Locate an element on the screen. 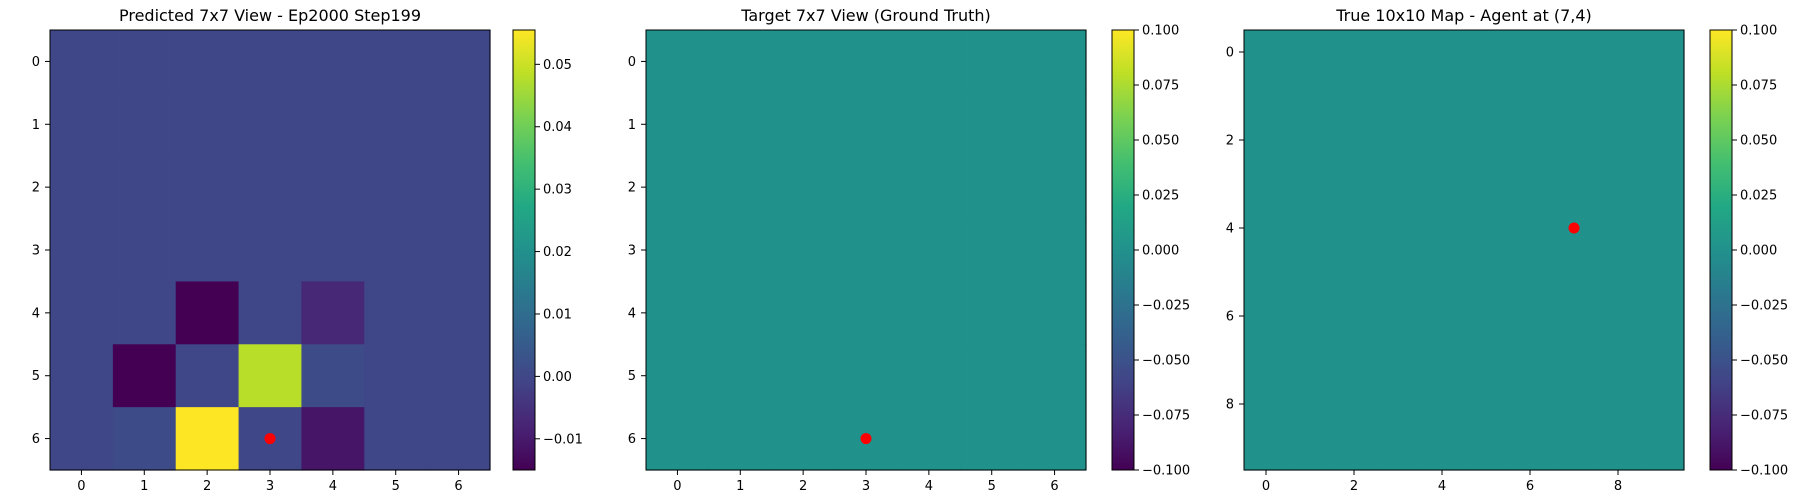 This screenshot has height=500, width=1800. chart-title: Target 7x7 View (Ground Truth) is located at coordinates (865, 15).